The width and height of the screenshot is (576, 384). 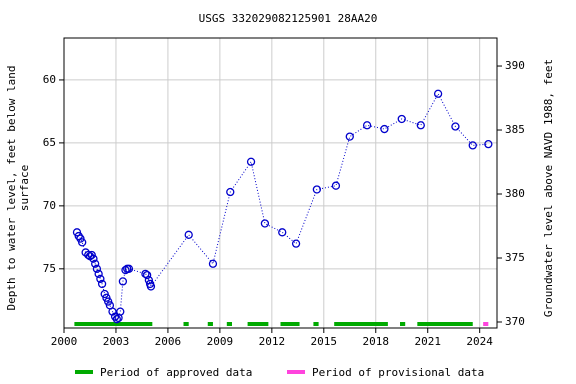 I want to click on y-tick-label: 75, so click(x=49, y=268).